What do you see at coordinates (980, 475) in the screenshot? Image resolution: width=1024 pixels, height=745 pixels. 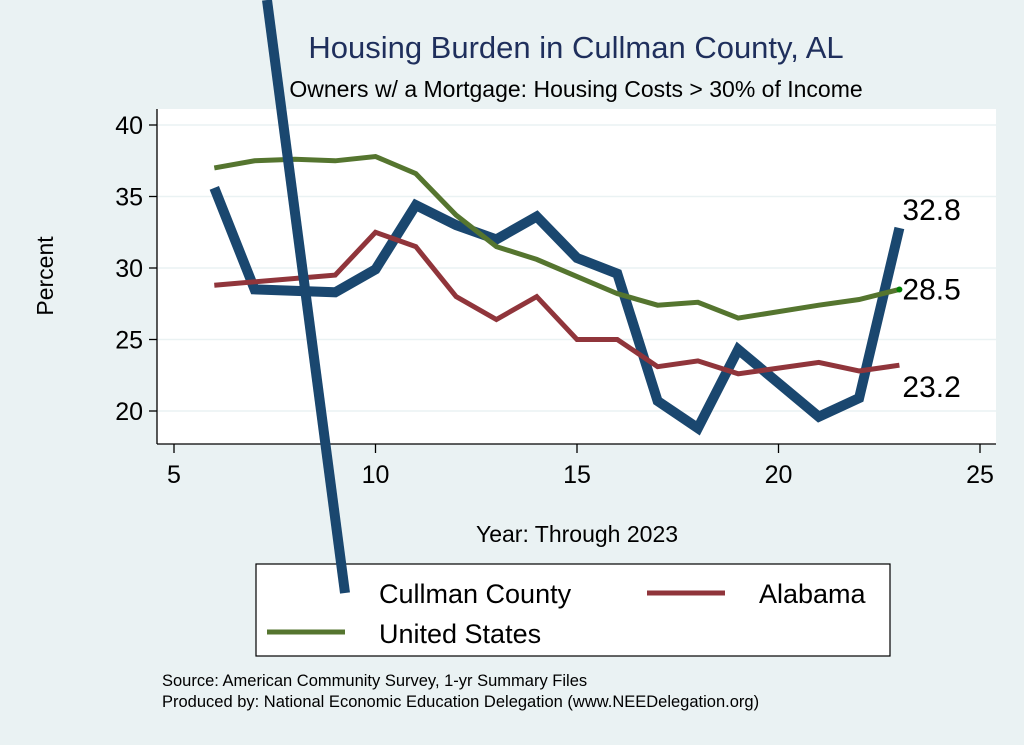 I see `x-tick-label: 25` at bounding box center [980, 475].